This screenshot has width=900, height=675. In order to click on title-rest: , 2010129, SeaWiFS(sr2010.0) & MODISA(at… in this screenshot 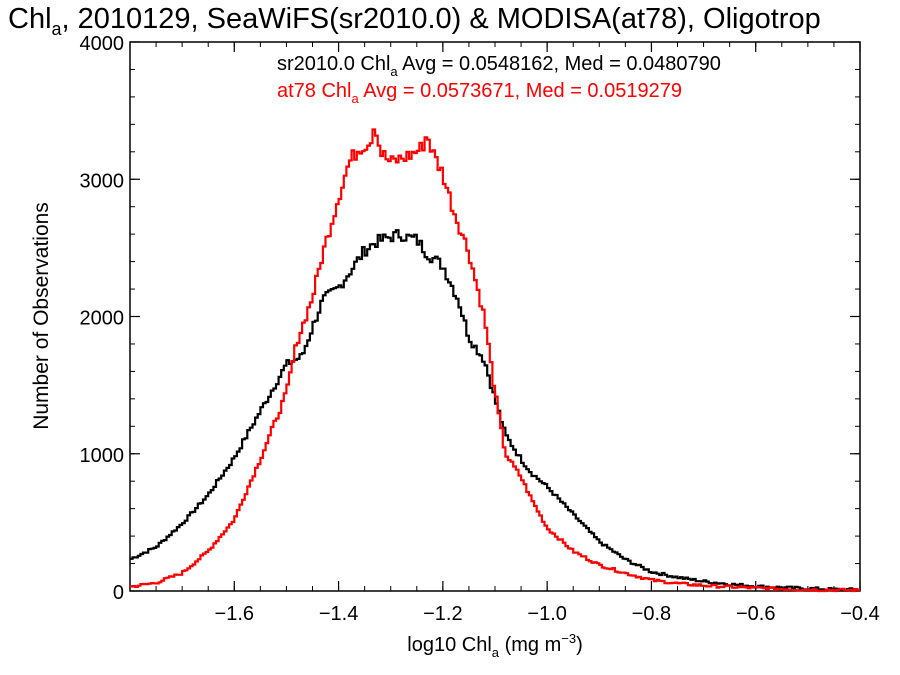, I will do `click(441, 19)`.